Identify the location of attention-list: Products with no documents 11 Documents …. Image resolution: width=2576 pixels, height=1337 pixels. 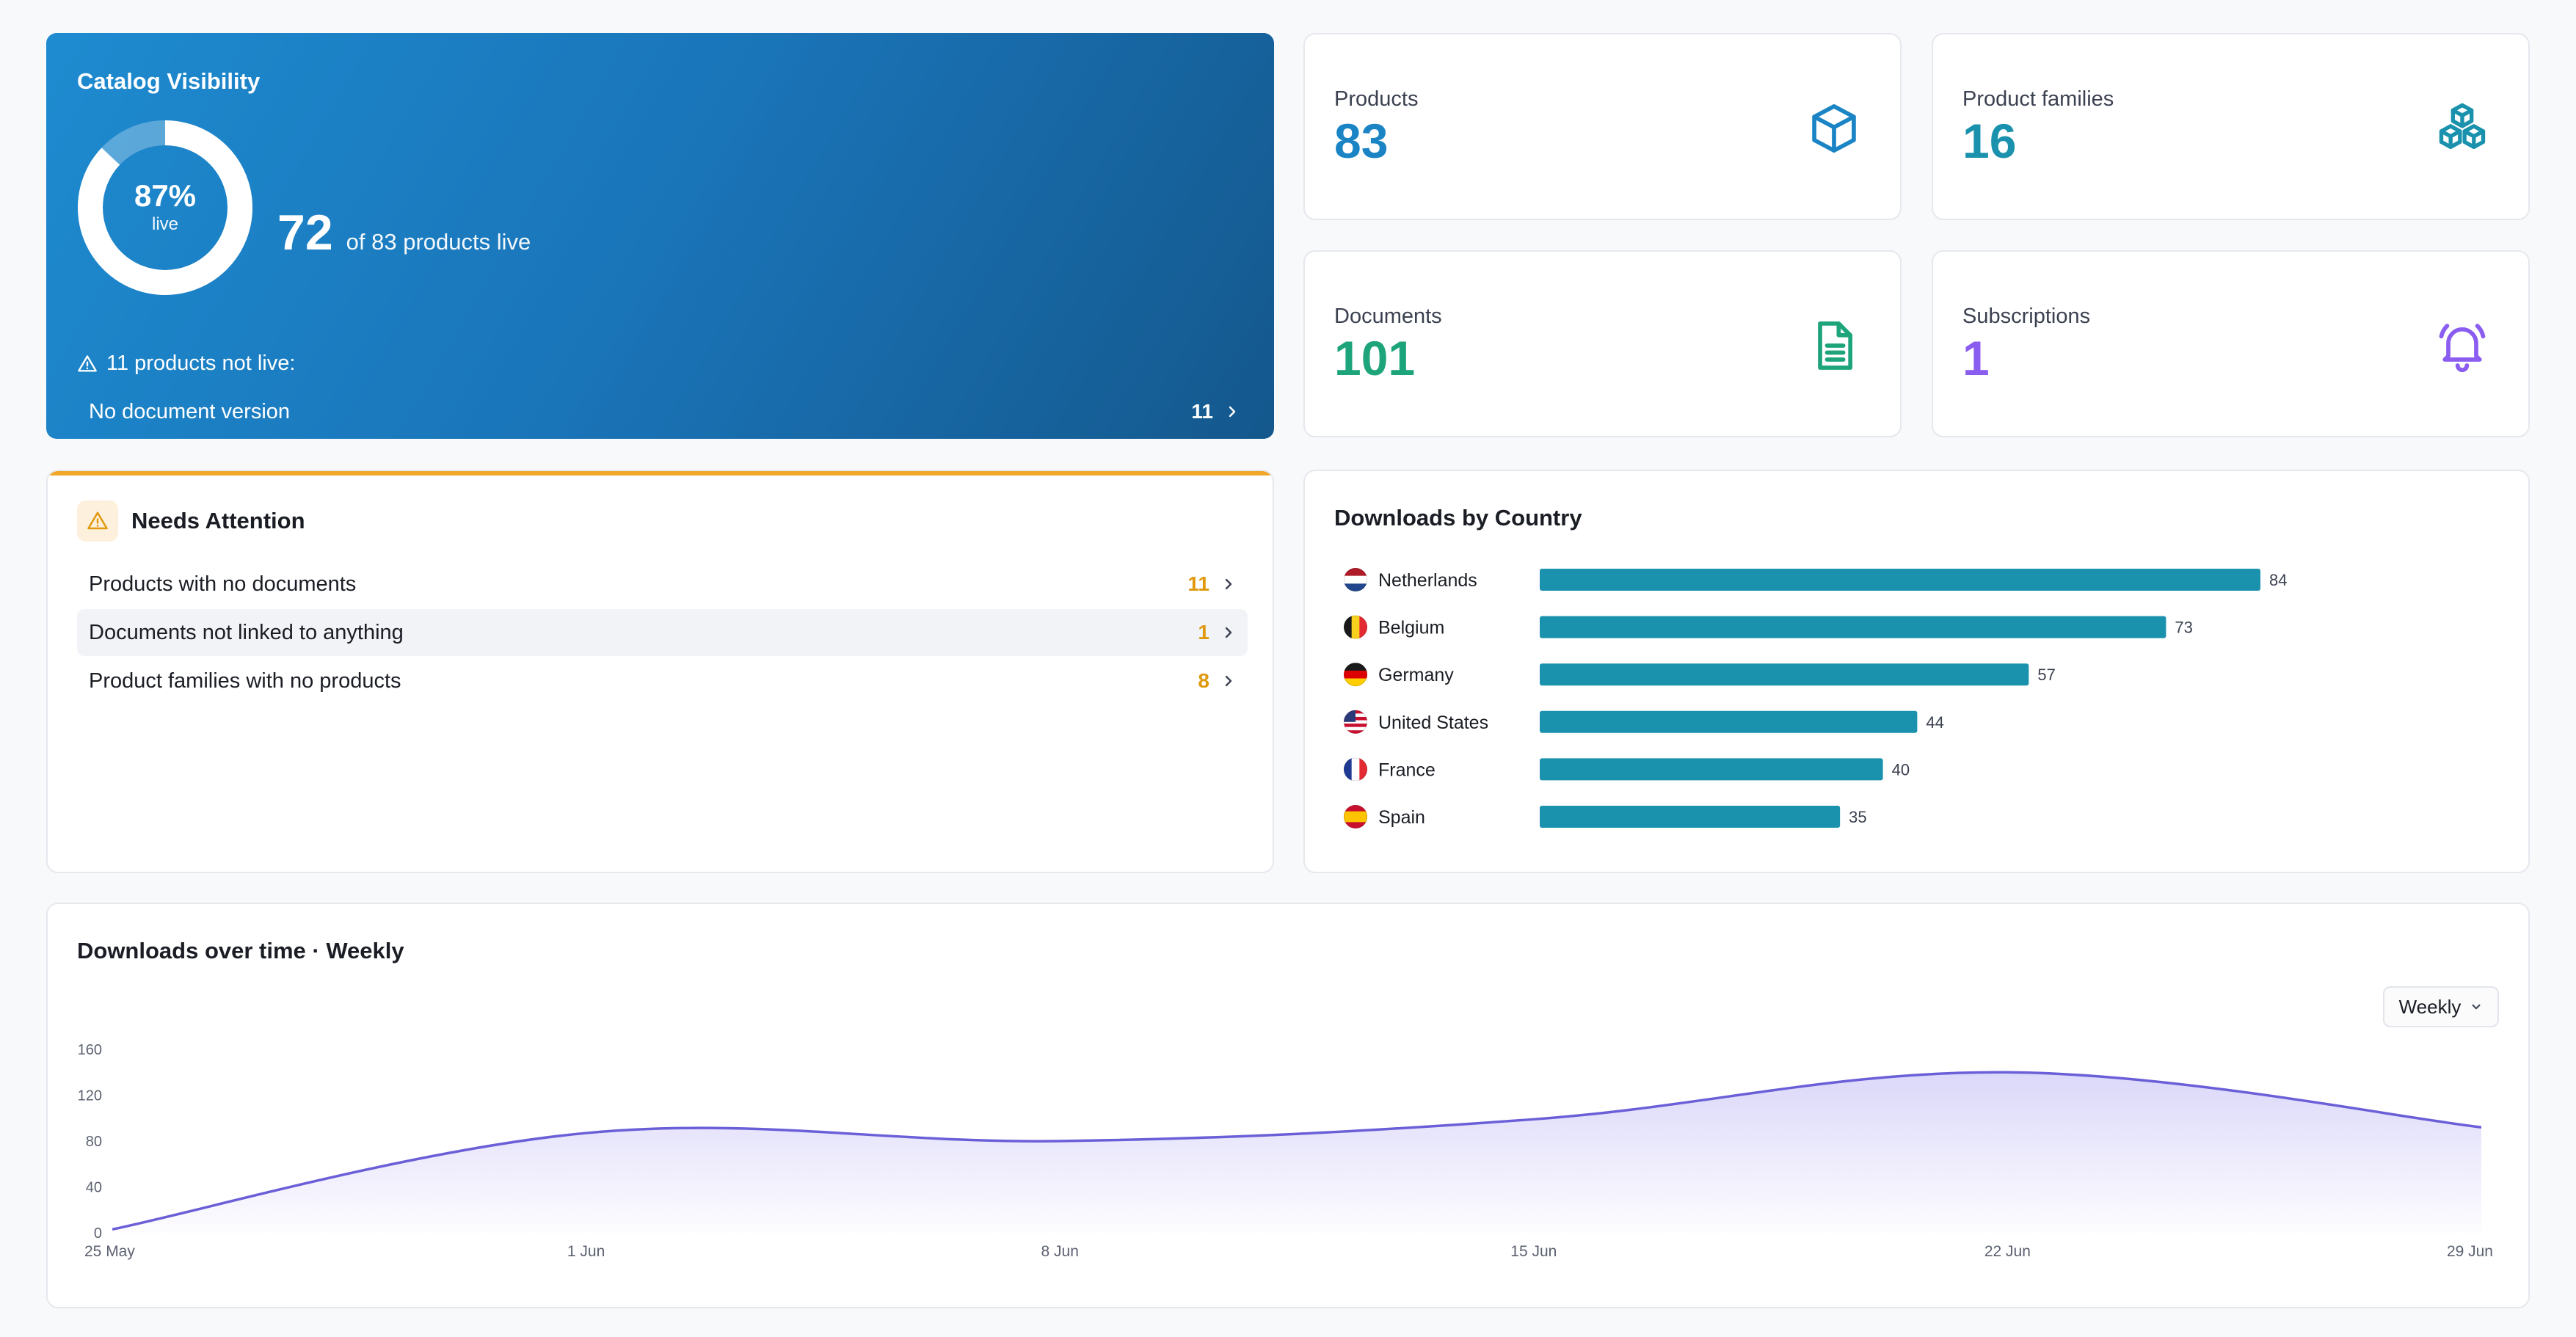
(662, 633).